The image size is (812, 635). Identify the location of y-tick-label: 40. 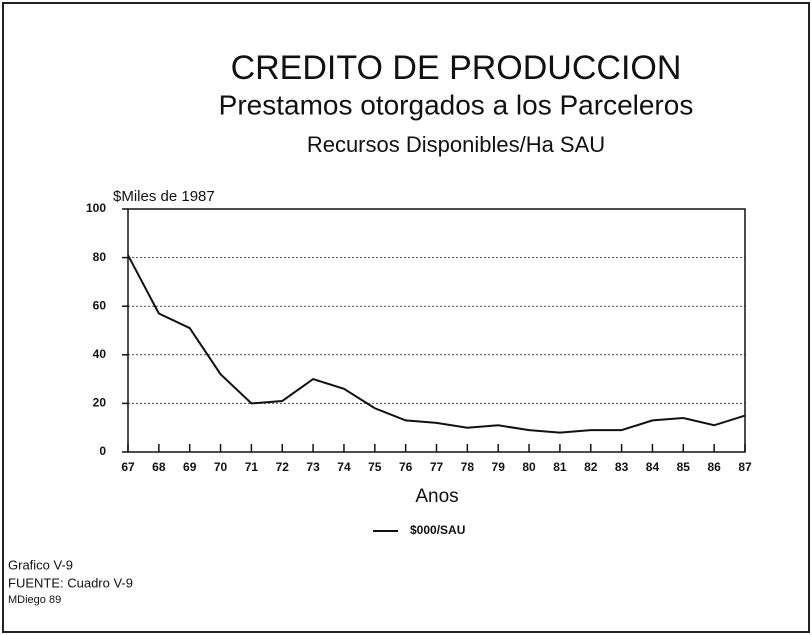
(100, 354).